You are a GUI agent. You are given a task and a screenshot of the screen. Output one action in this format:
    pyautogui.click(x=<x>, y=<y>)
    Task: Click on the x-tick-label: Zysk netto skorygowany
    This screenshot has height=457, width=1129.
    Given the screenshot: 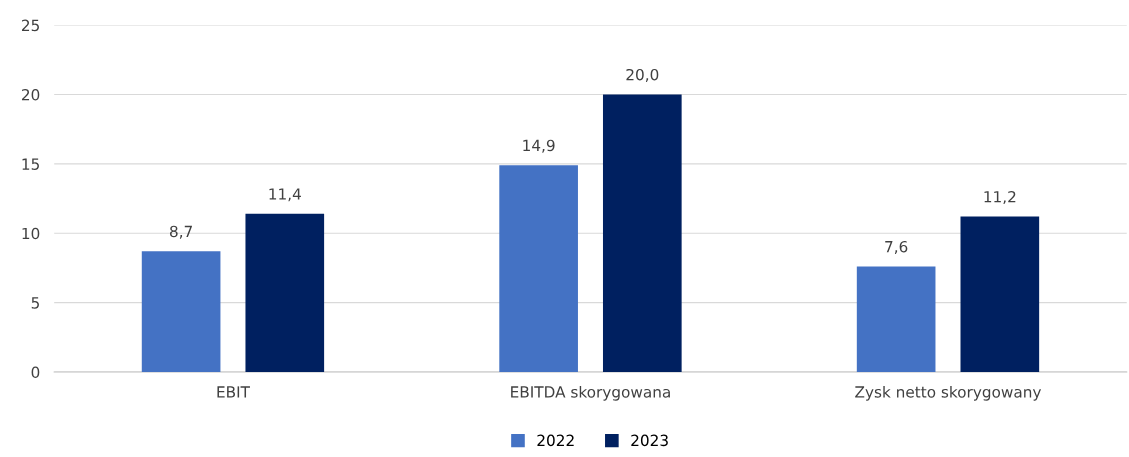 What is the action you would take?
    pyautogui.click(x=948, y=393)
    